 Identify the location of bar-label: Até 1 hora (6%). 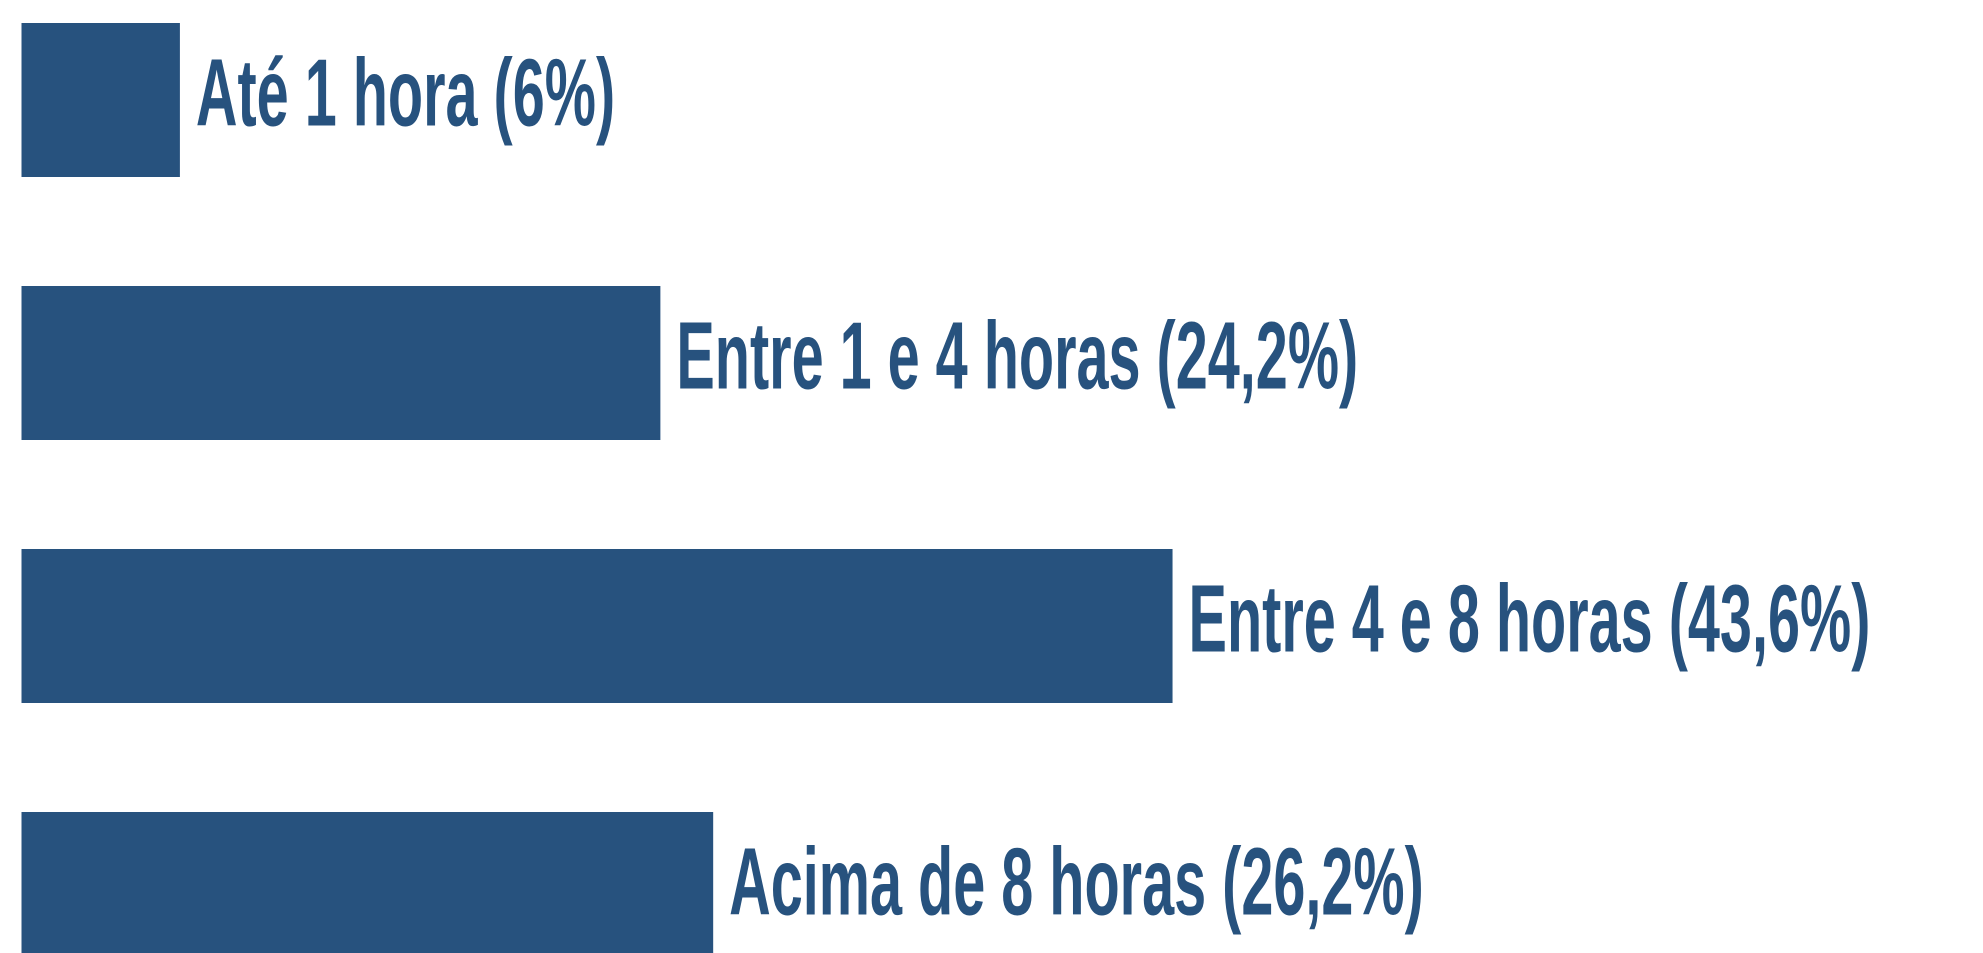
(405, 92).